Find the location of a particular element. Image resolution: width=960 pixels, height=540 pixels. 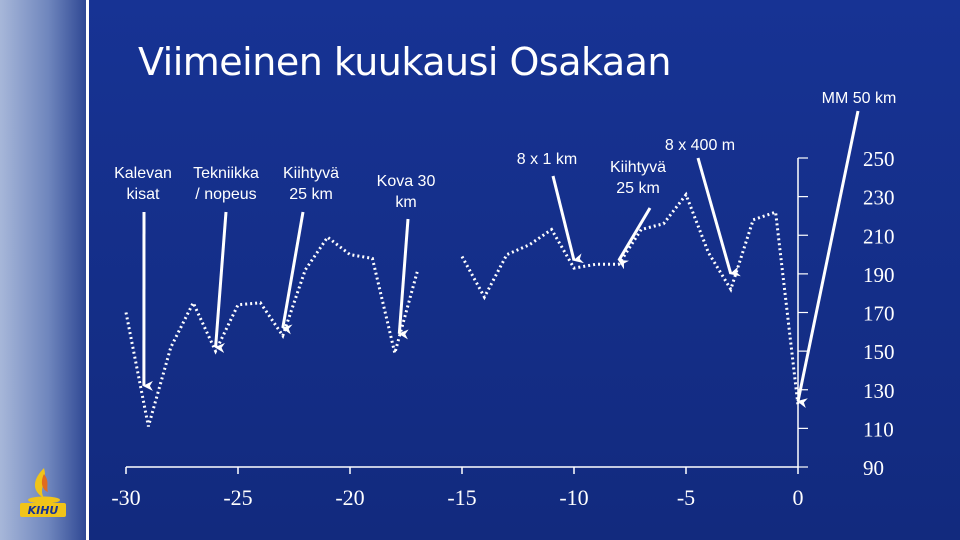

annotation-line: 8 x 1 km is located at coordinates (547, 159).